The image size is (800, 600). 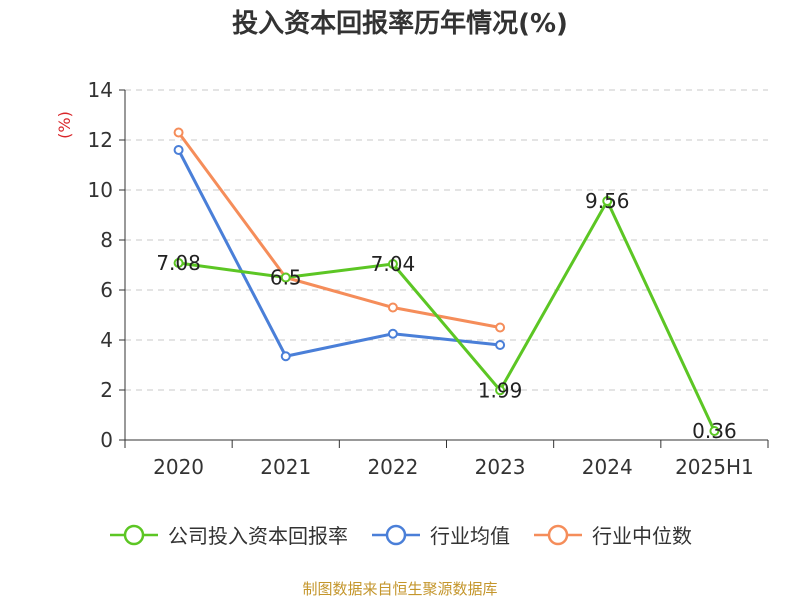 I want to click on x-tick-label: 2022, so click(x=392, y=467).